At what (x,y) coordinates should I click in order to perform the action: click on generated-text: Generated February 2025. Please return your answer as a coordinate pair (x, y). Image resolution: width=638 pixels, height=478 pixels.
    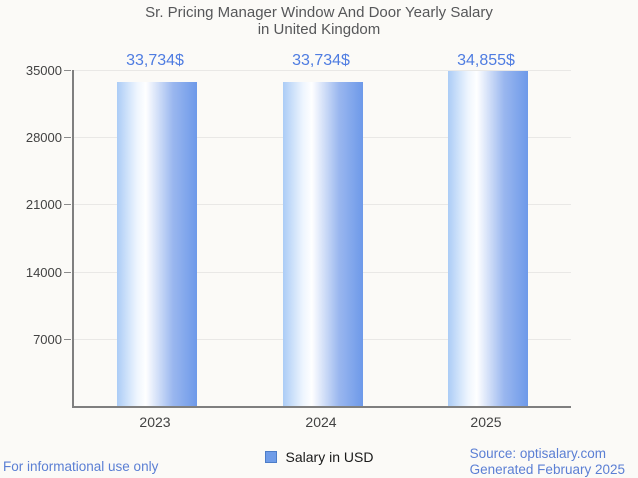
    Looking at the image, I should click on (547, 469).